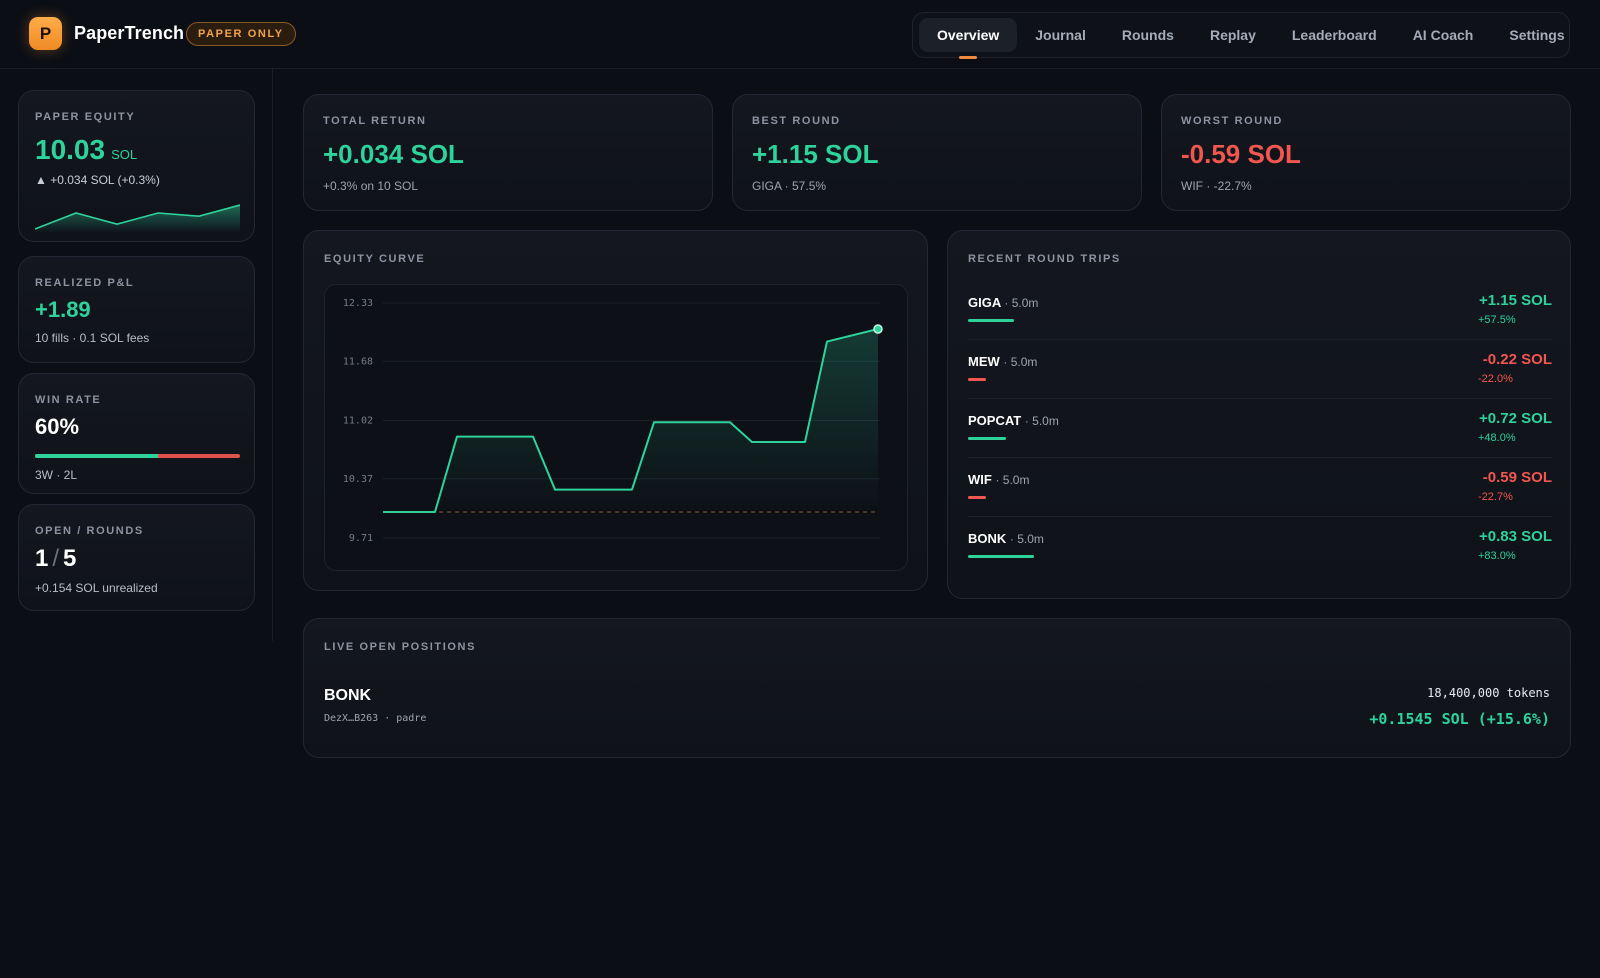 The width and height of the screenshot is (1600, 978). I want to click on trip-symbol-name: GIGA, so click(984, 302).